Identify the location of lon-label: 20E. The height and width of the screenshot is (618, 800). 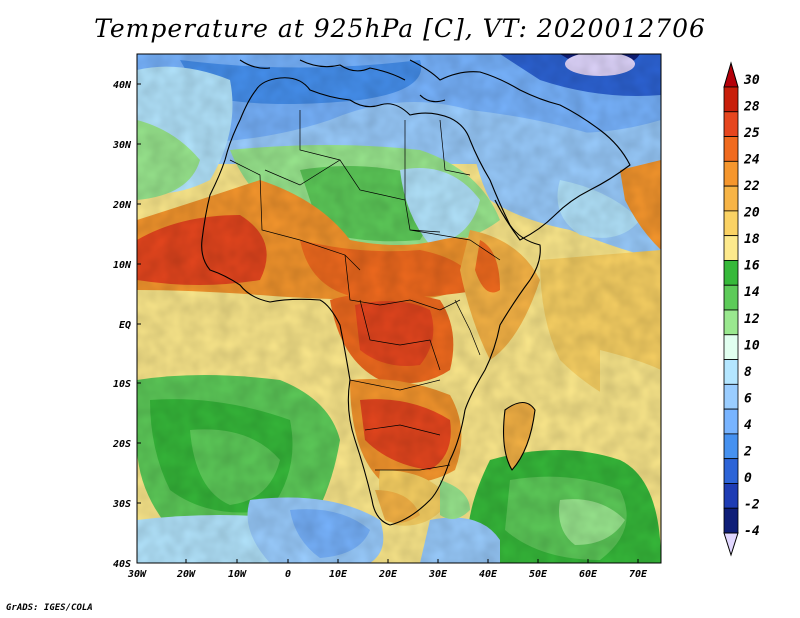
(388, 574).